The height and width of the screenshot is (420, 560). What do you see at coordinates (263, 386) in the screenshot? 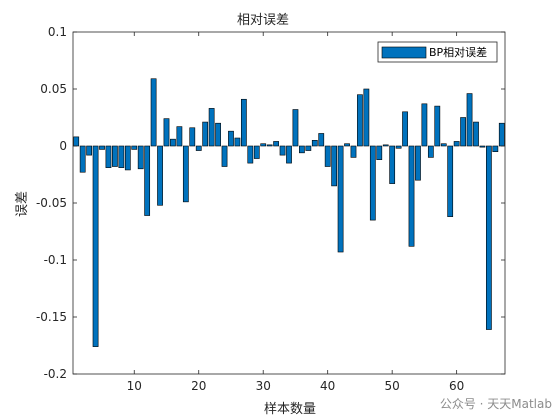
I see `x-tick-label: 30` at bounding box center [263, 386].